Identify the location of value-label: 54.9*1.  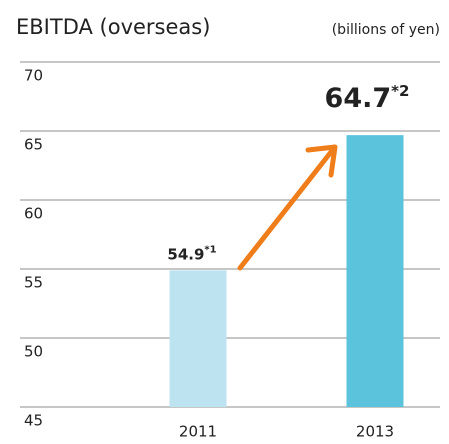
(191, 253).